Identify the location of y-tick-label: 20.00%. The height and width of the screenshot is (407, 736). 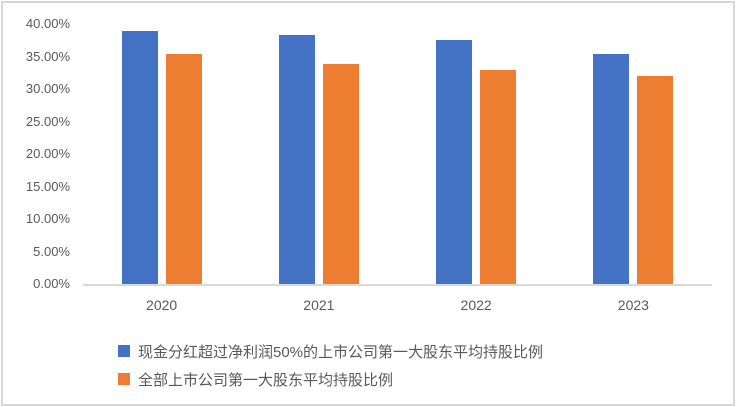
(47, 153).